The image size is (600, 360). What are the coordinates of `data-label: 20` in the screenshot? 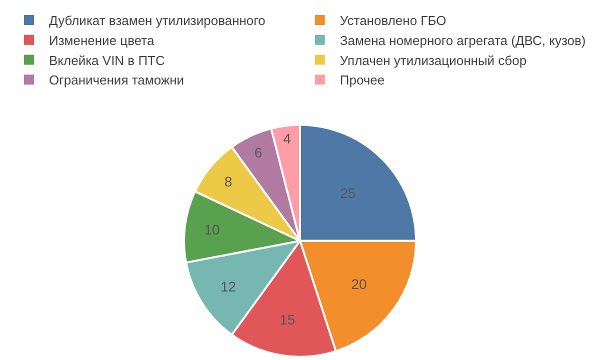 It's located at (359, 284).